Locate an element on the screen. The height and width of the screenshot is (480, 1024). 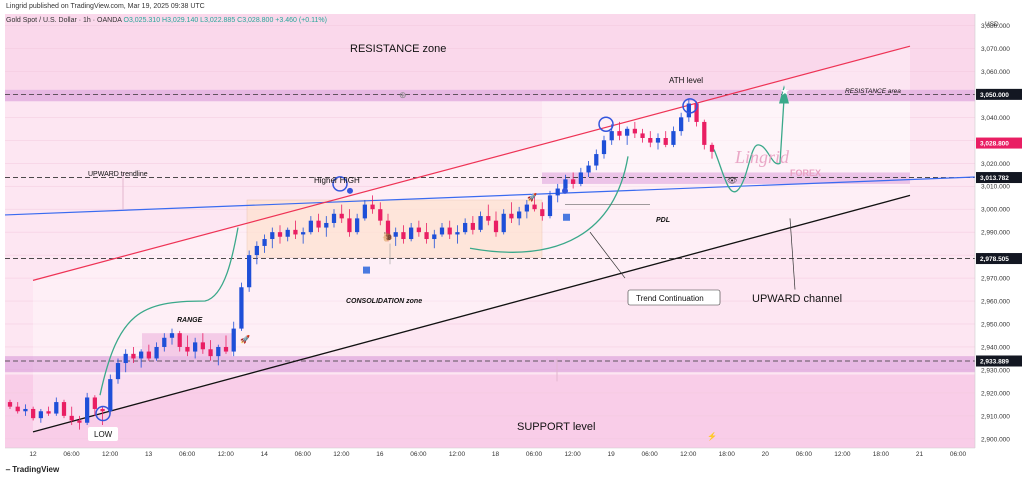
y-tick-label: 2,930.000 is located at coordinates (995, 370).